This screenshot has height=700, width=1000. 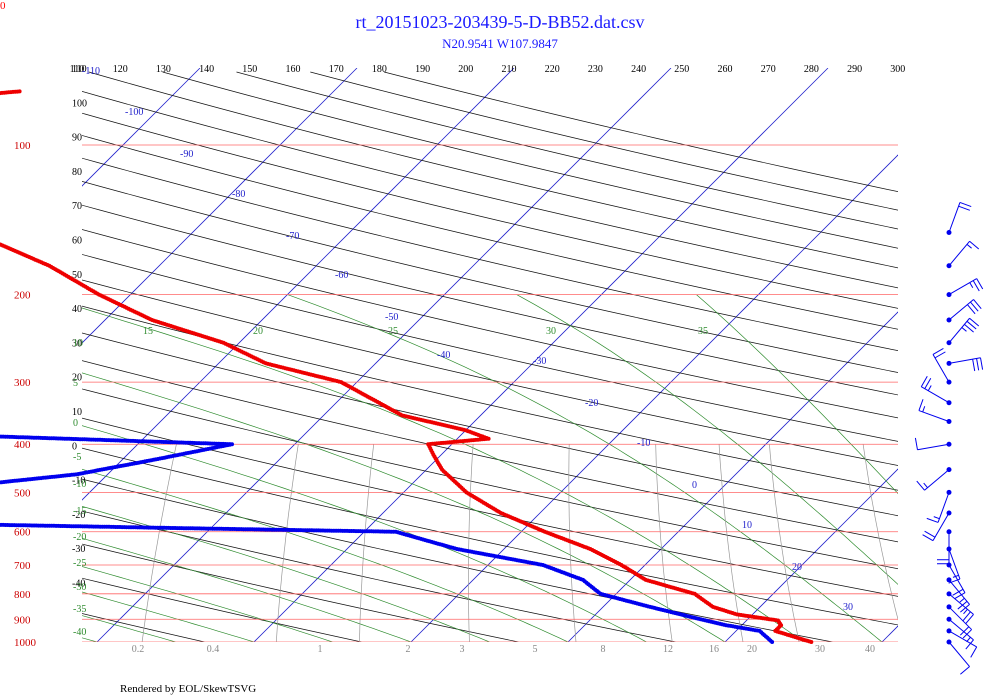 I want to click on corner-label: 0, so click(x=3, y=6).